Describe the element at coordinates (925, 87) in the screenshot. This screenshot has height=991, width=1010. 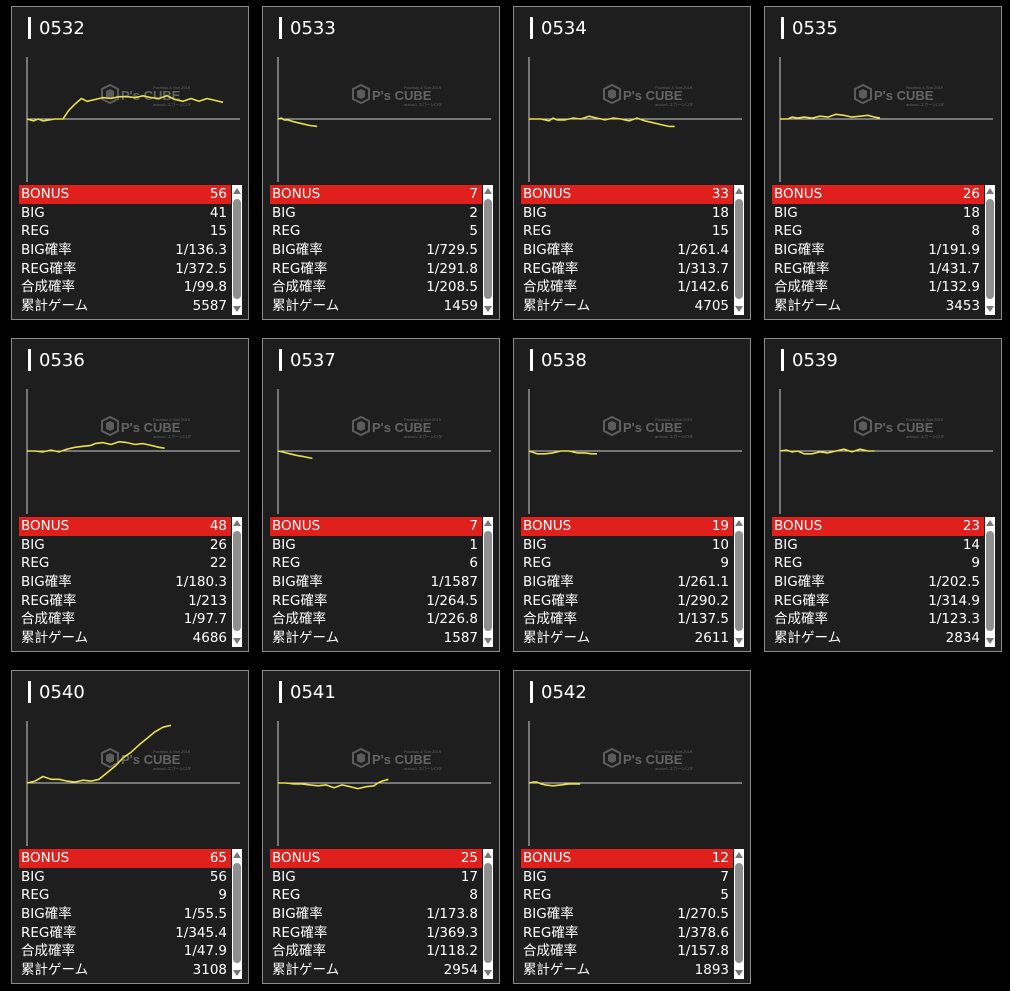
I see `watermark-line1: Pachislo & Slot 2019` at that location.